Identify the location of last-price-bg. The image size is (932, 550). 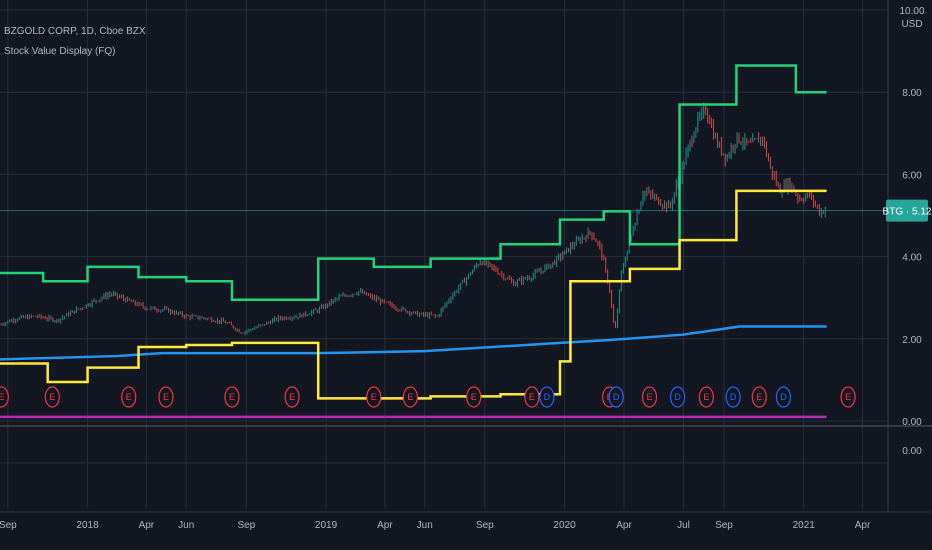
(907, 210).